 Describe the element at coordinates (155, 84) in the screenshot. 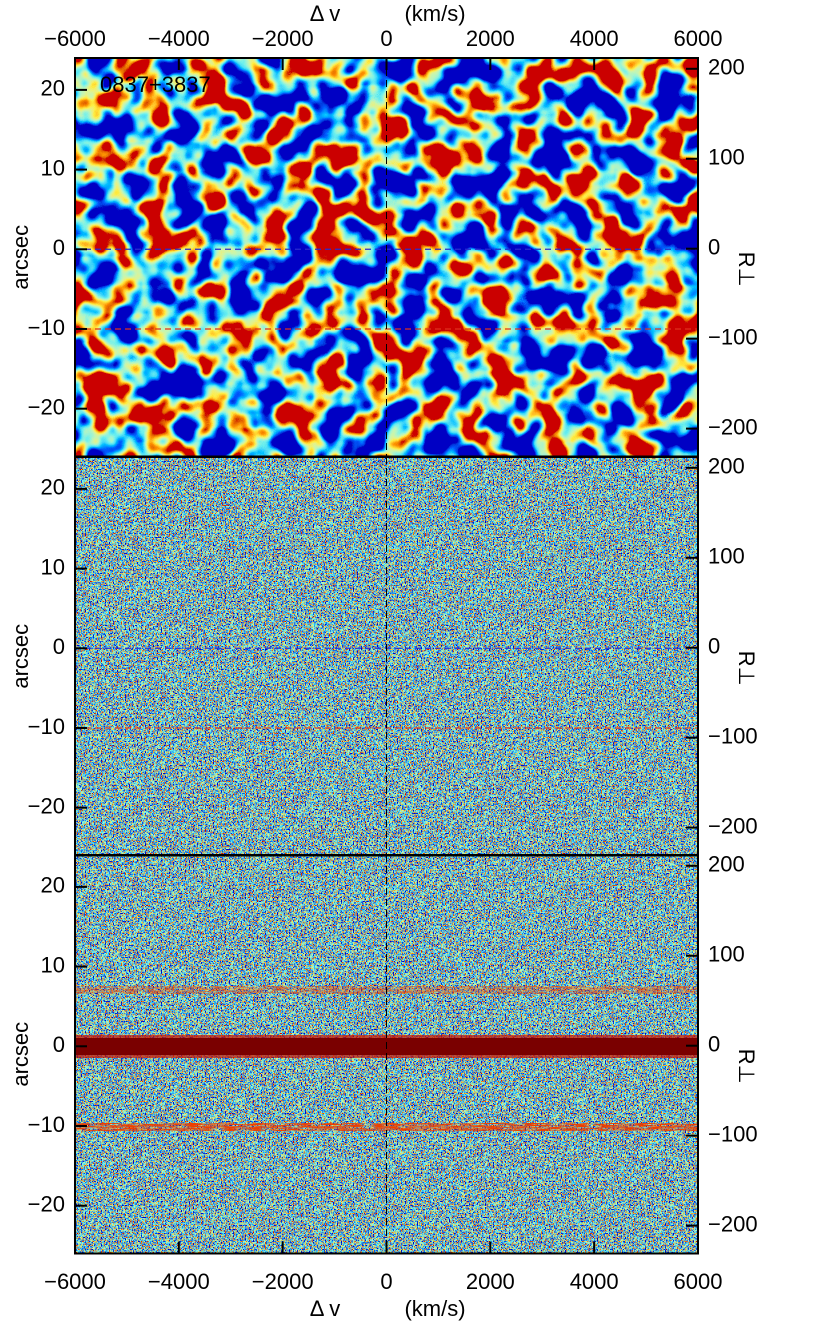

I see `panel-annotation: 0837+3837` at that location.